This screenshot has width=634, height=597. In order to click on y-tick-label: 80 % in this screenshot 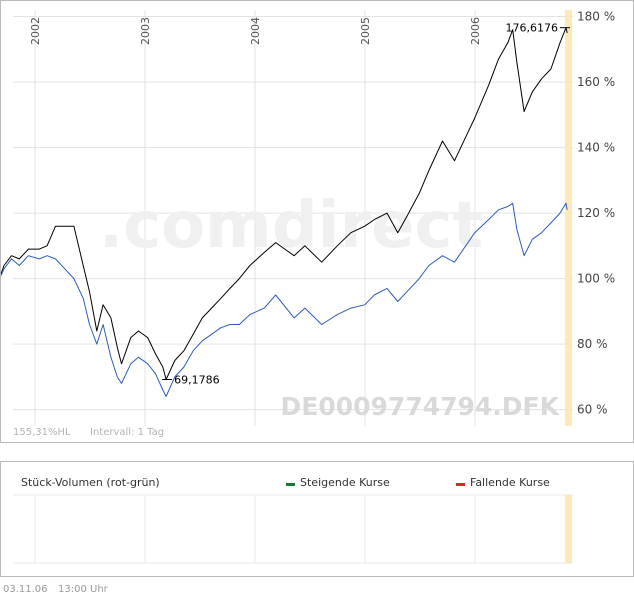, I will do `click(592, 344)`.